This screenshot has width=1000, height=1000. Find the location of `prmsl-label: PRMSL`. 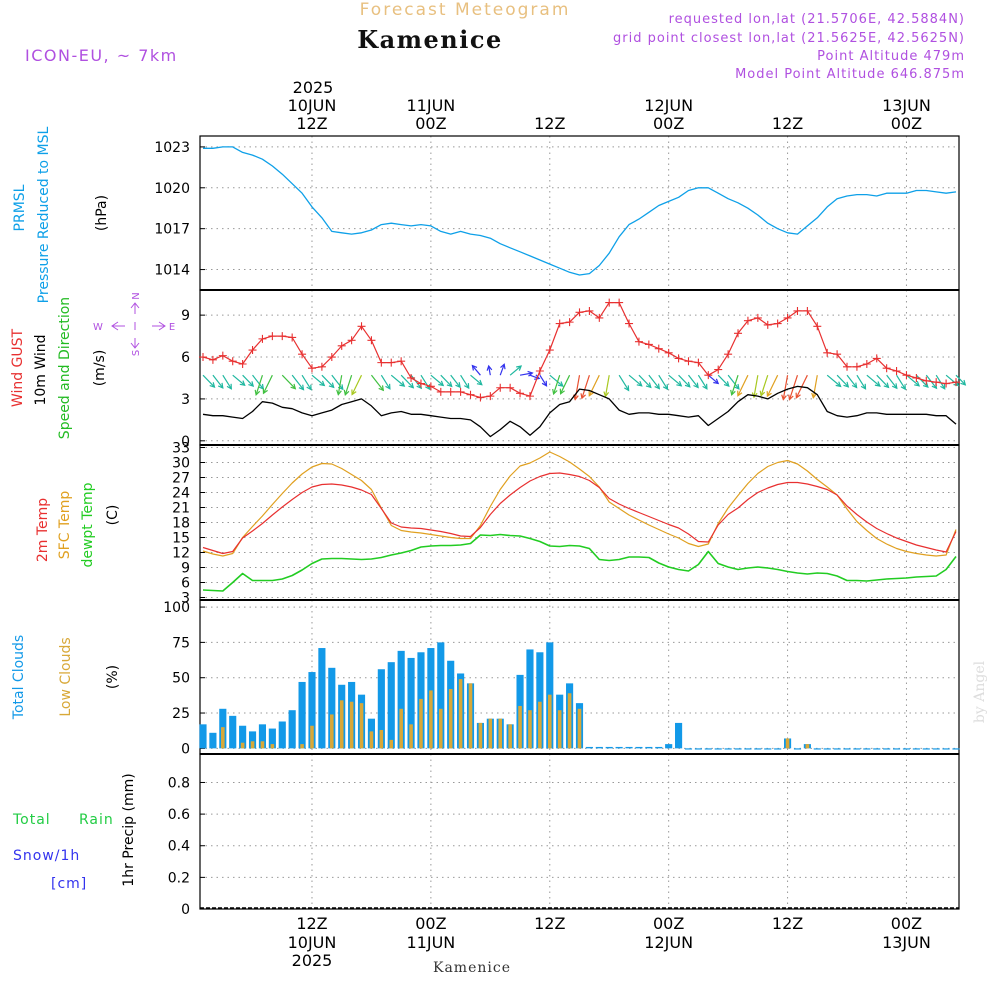

prmsl-label: PRMSL is located at coordinates (20, 207).